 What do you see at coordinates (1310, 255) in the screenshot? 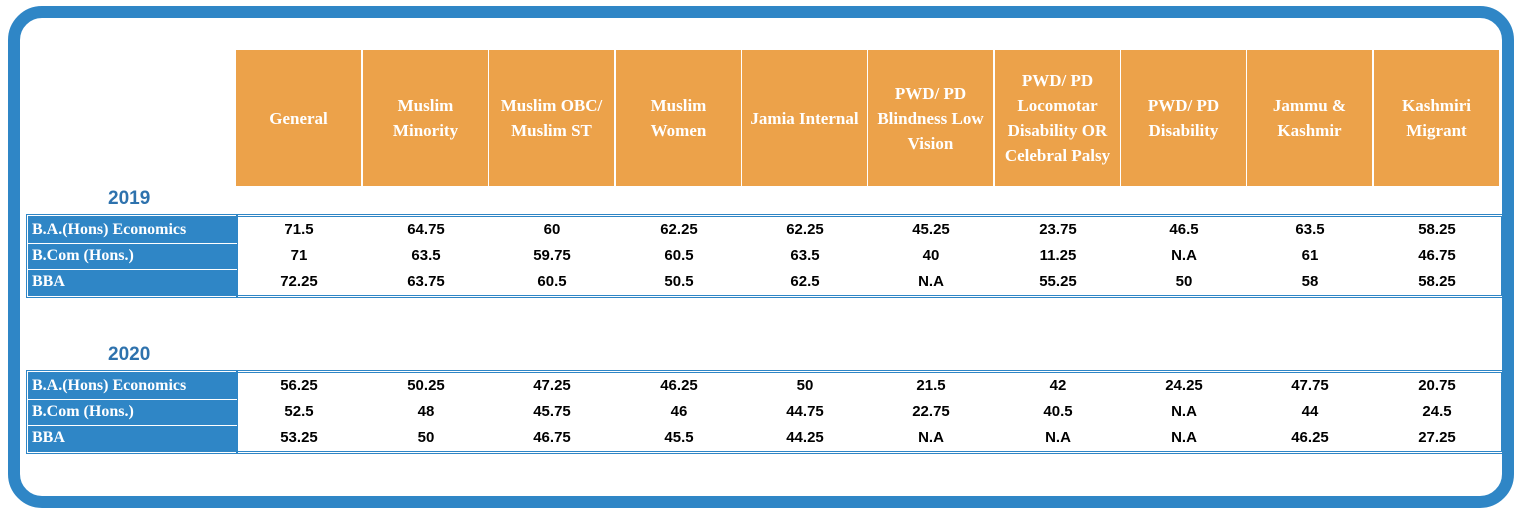
I see `table-cell: 61` at bounding box center [1310, 255].